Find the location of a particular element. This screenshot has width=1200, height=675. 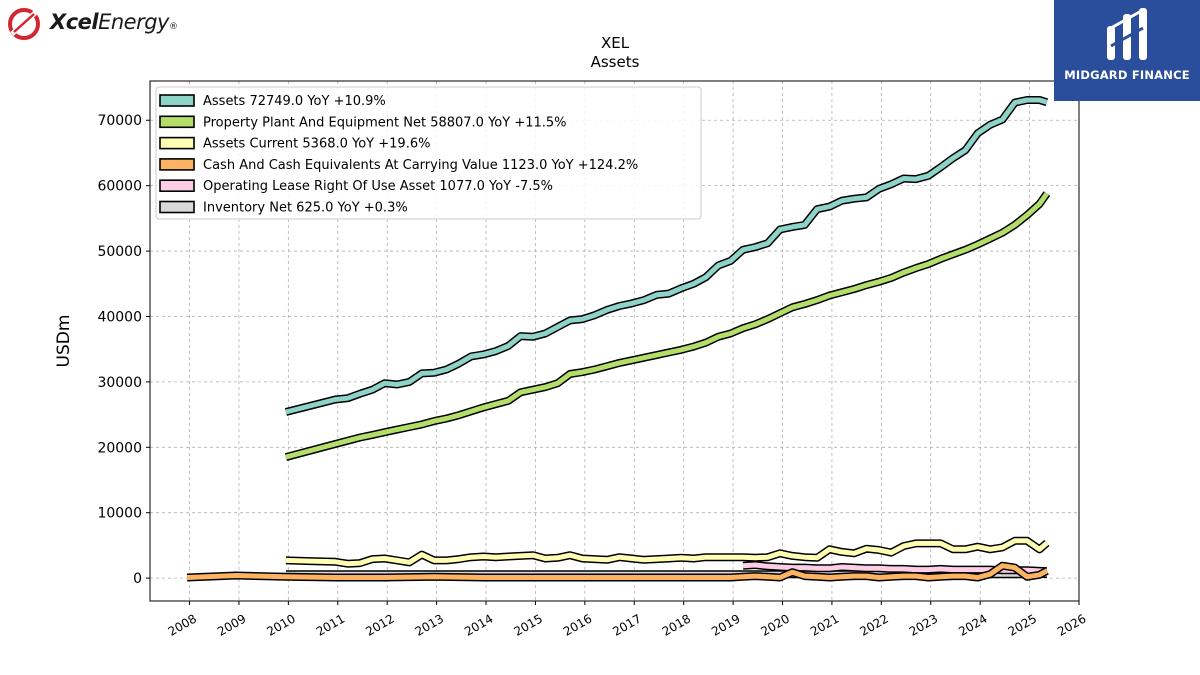

y-tick-label: 40000 is located at coordinates (119, 317).